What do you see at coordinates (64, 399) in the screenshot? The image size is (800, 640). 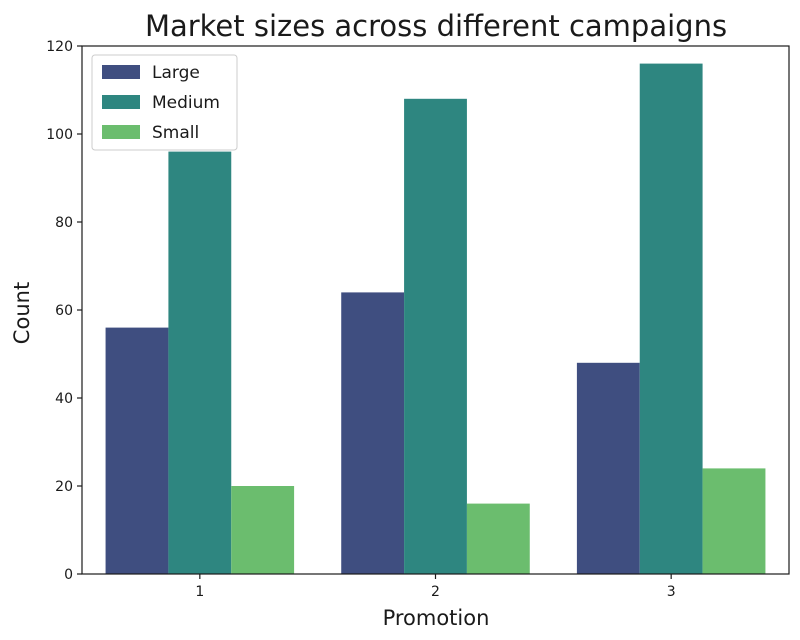 I see `y-tick-label: 40` at bounding box center [64, 399].